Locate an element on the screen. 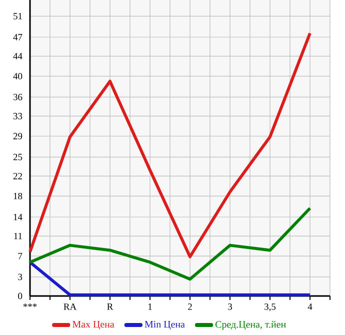 The height and width of the screenshot is (335, 345). y-tick-label: 51 is located at coordinates (18, 16).